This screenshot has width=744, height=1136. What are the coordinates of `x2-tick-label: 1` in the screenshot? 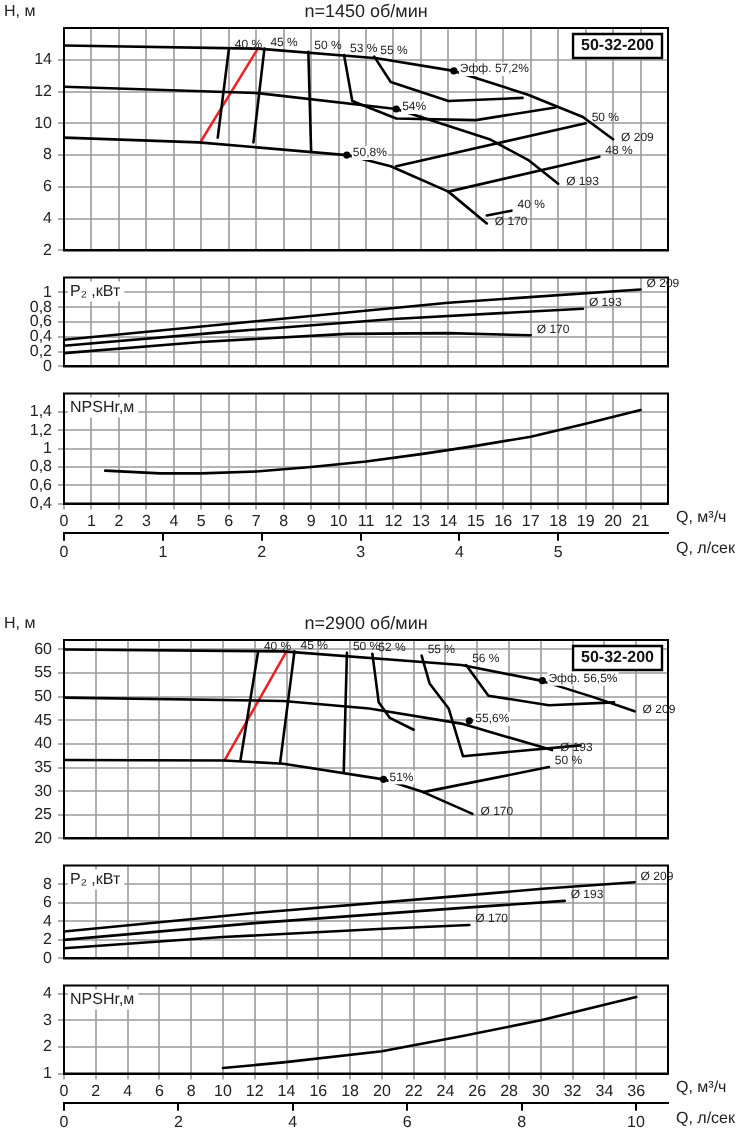 It's located at (163, 551).